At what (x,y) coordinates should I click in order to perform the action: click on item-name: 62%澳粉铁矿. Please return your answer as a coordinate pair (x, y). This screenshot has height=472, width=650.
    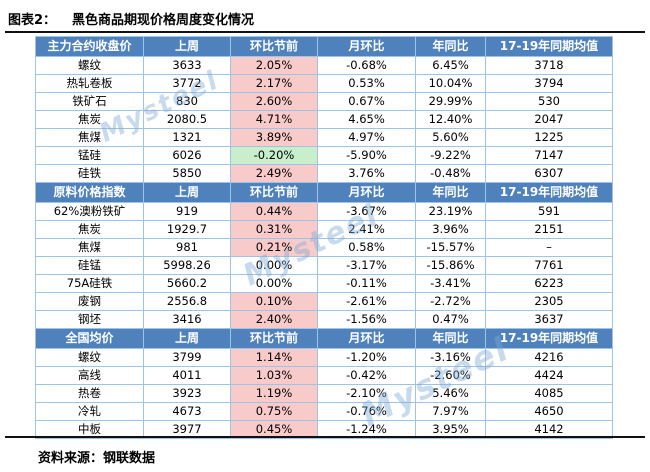
    Looking at the image, I should click on (89, 211).